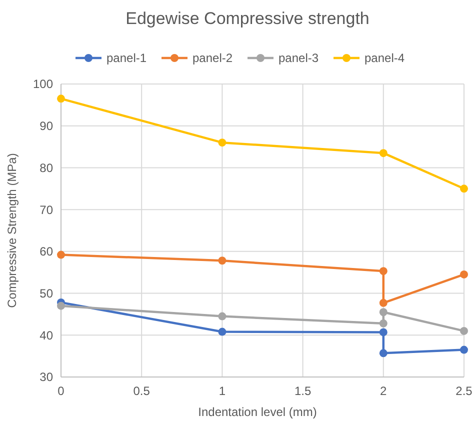  Describe the element at coordinates (303, 391) in the screenshot. I see `x-tick-label: 1.5` at that location.